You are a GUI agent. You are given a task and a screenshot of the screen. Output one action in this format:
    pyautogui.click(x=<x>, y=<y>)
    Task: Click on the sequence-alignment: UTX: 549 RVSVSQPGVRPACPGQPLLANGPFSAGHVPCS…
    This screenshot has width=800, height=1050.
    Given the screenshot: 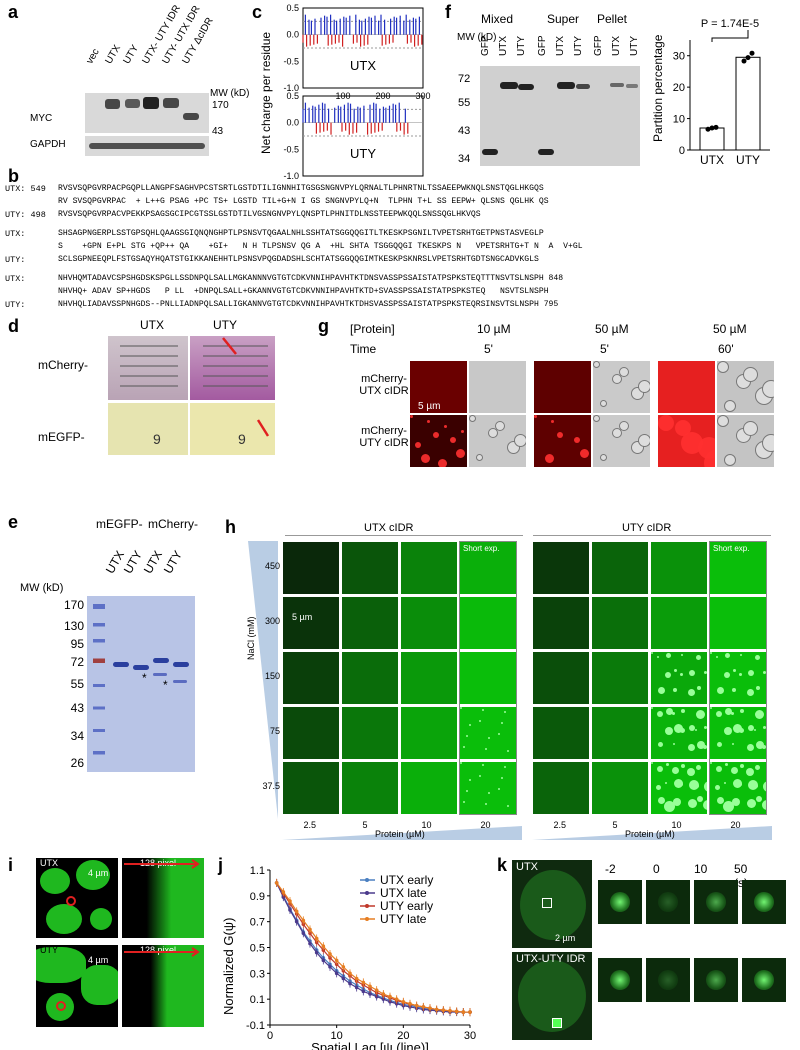 What is the action you would take?
    pyautogui.click(x=400, y=250)
    